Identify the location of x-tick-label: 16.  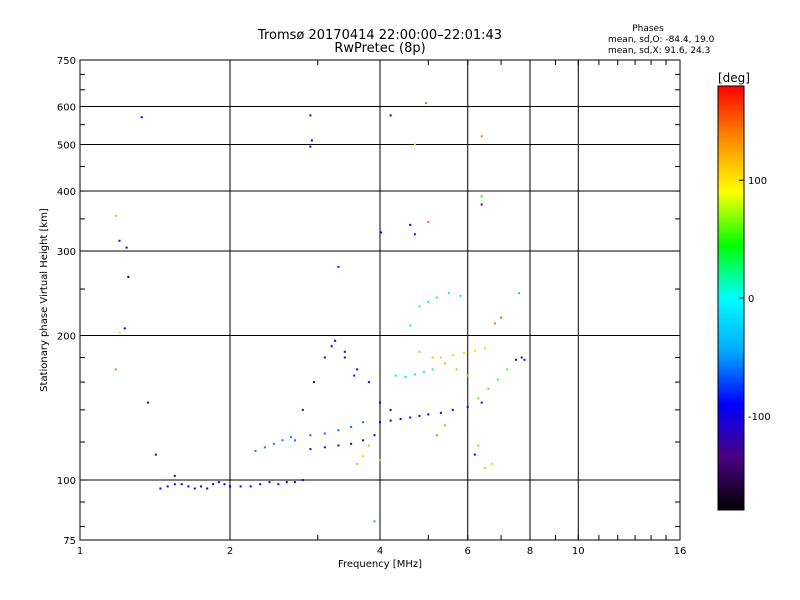
(680, 551).